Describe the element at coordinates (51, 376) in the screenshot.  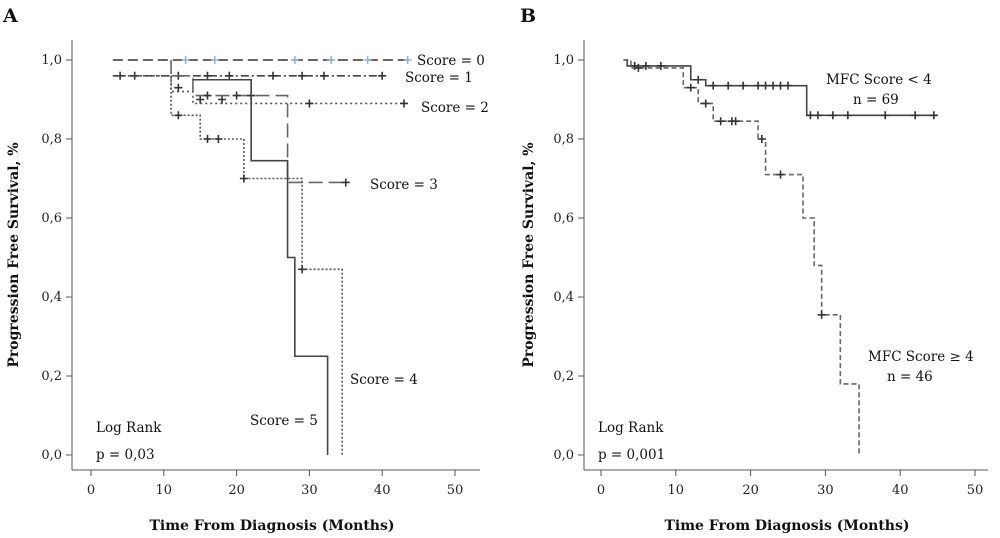
I see `panel-a-y-tick-label: 0,2` at that location.